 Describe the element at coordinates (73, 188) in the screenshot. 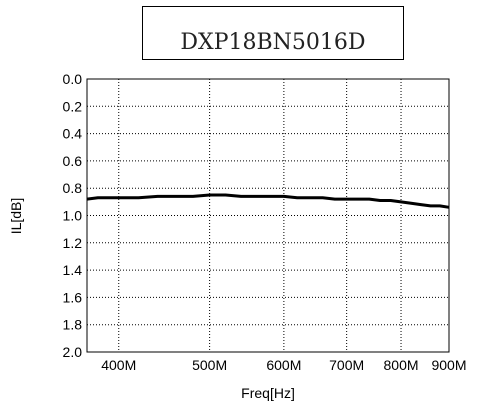

I see `y-tick-label: 0.8` at that location.